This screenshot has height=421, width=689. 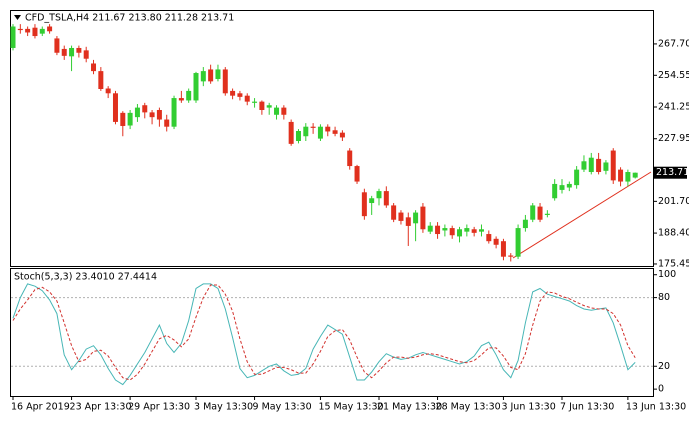 I want to click on x-tick-label: 21 May 13:30, so click(x=409, y=407).